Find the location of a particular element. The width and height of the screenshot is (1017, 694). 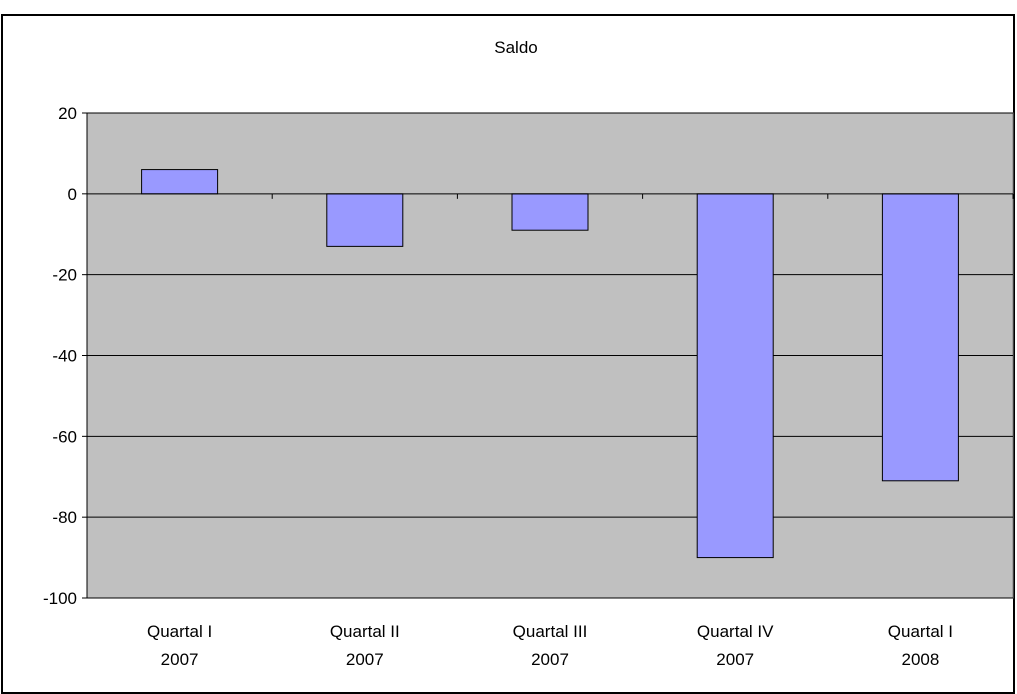

y-axis: 20 0 -20 -40 -60 -80 -100 is located at coordinates (65, 356).